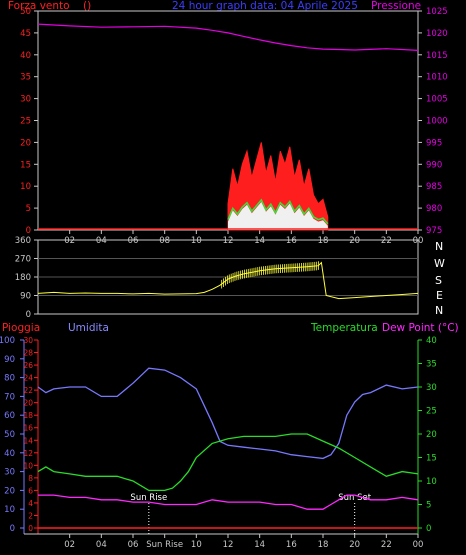  I want to click on pressure-y-tick-label-8: 1010, so click(437, 78).